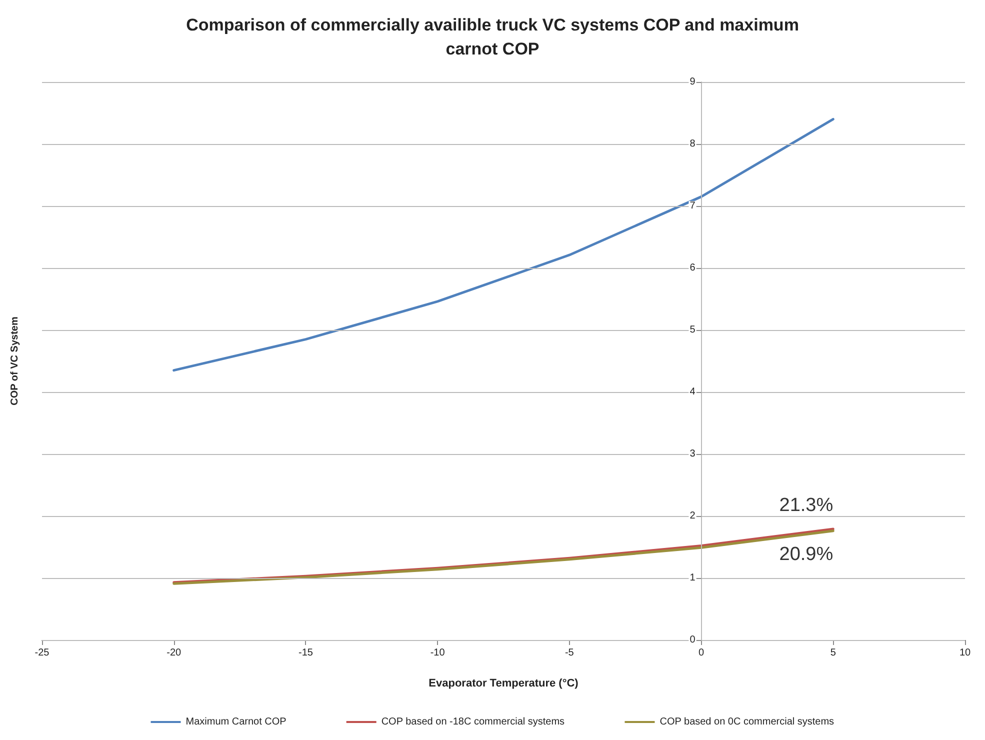 The width and height of the screenshot is (985, 740). Describe the element at coordinates (693, 516) in the screenshot. I see `y-tick-label: 2` at that location.